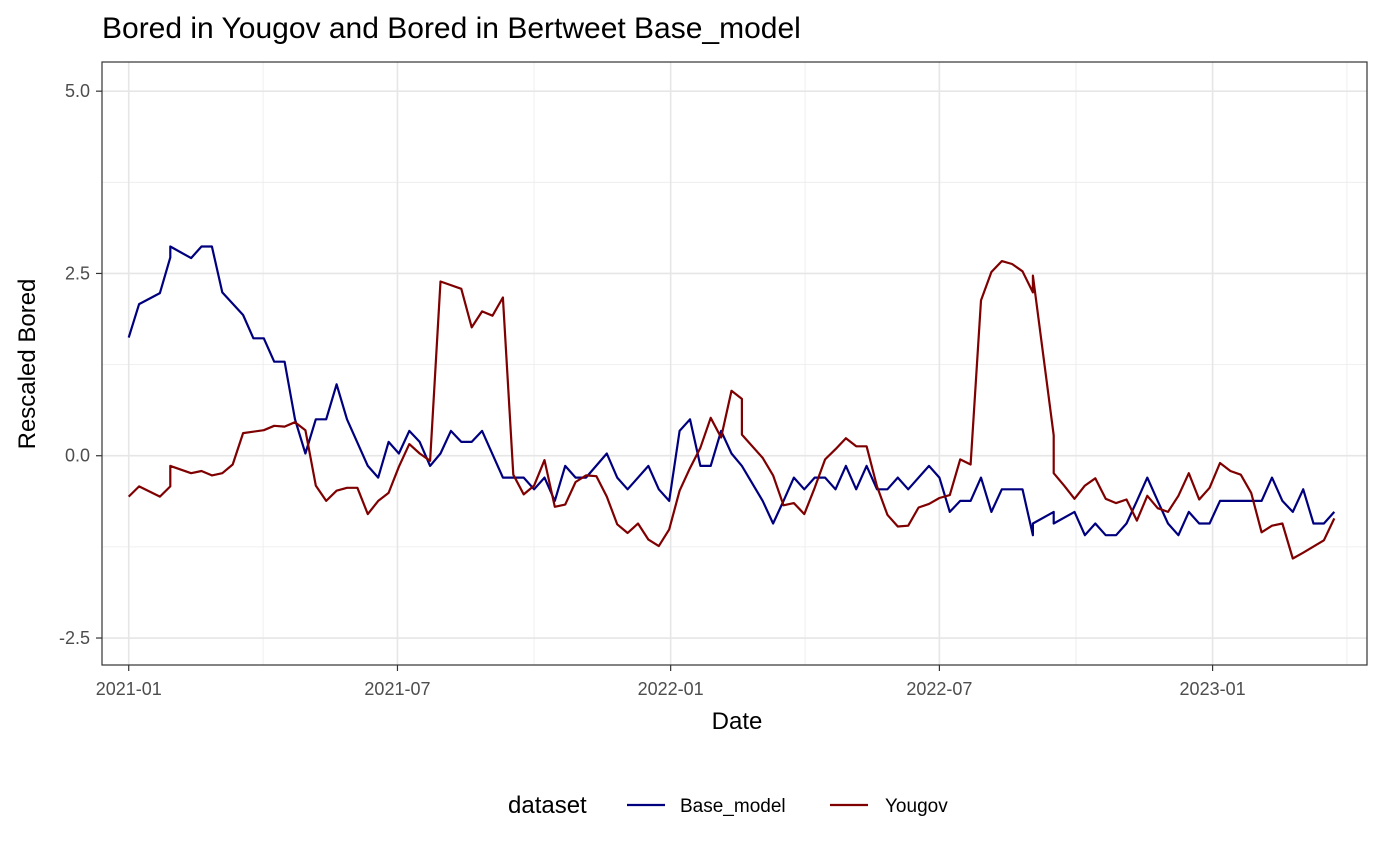  What do you see at coordinates (671, 689) in the screenshot?
I see `x-tick-label: 2022-01` at bounding box center [671, 689].